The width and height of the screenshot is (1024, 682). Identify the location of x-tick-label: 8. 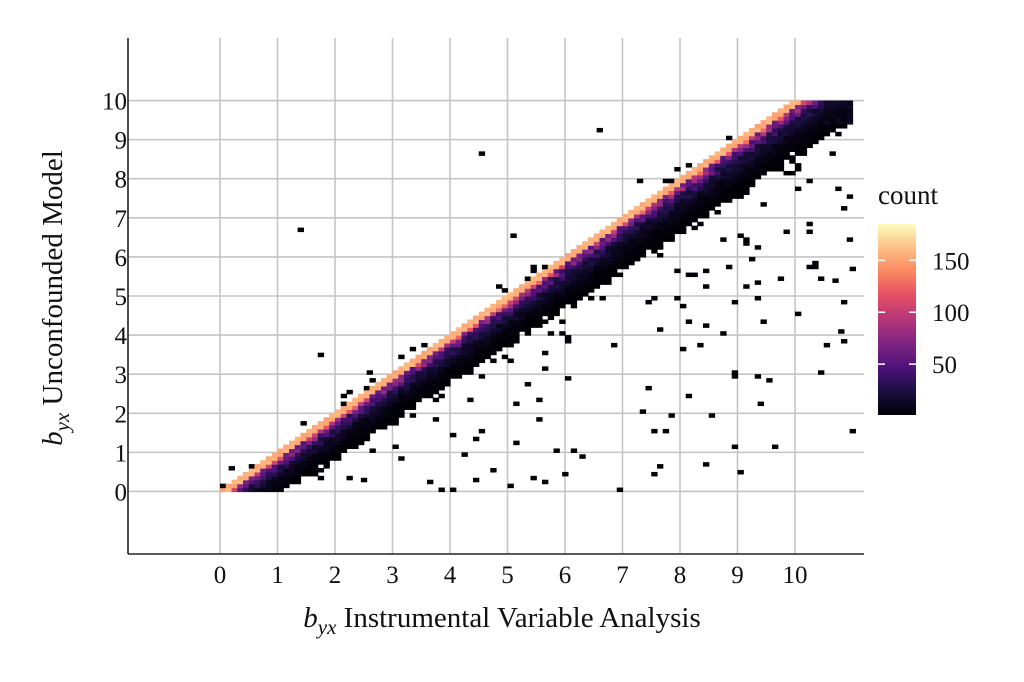
(680, 575).